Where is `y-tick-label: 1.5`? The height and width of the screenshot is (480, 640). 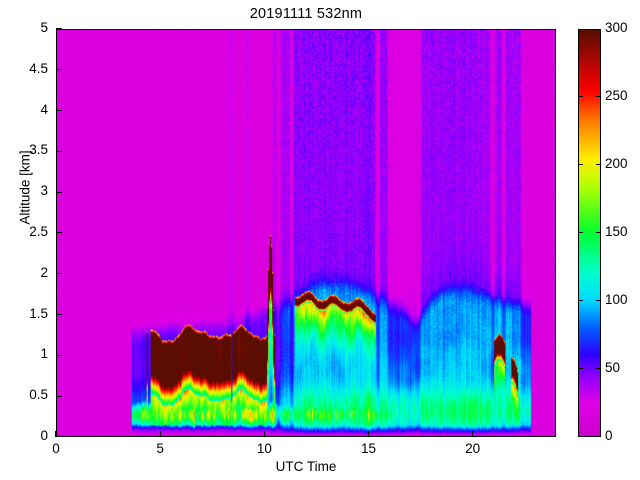
y-tick-label: 1.5 is located at coordinates (38, 313).